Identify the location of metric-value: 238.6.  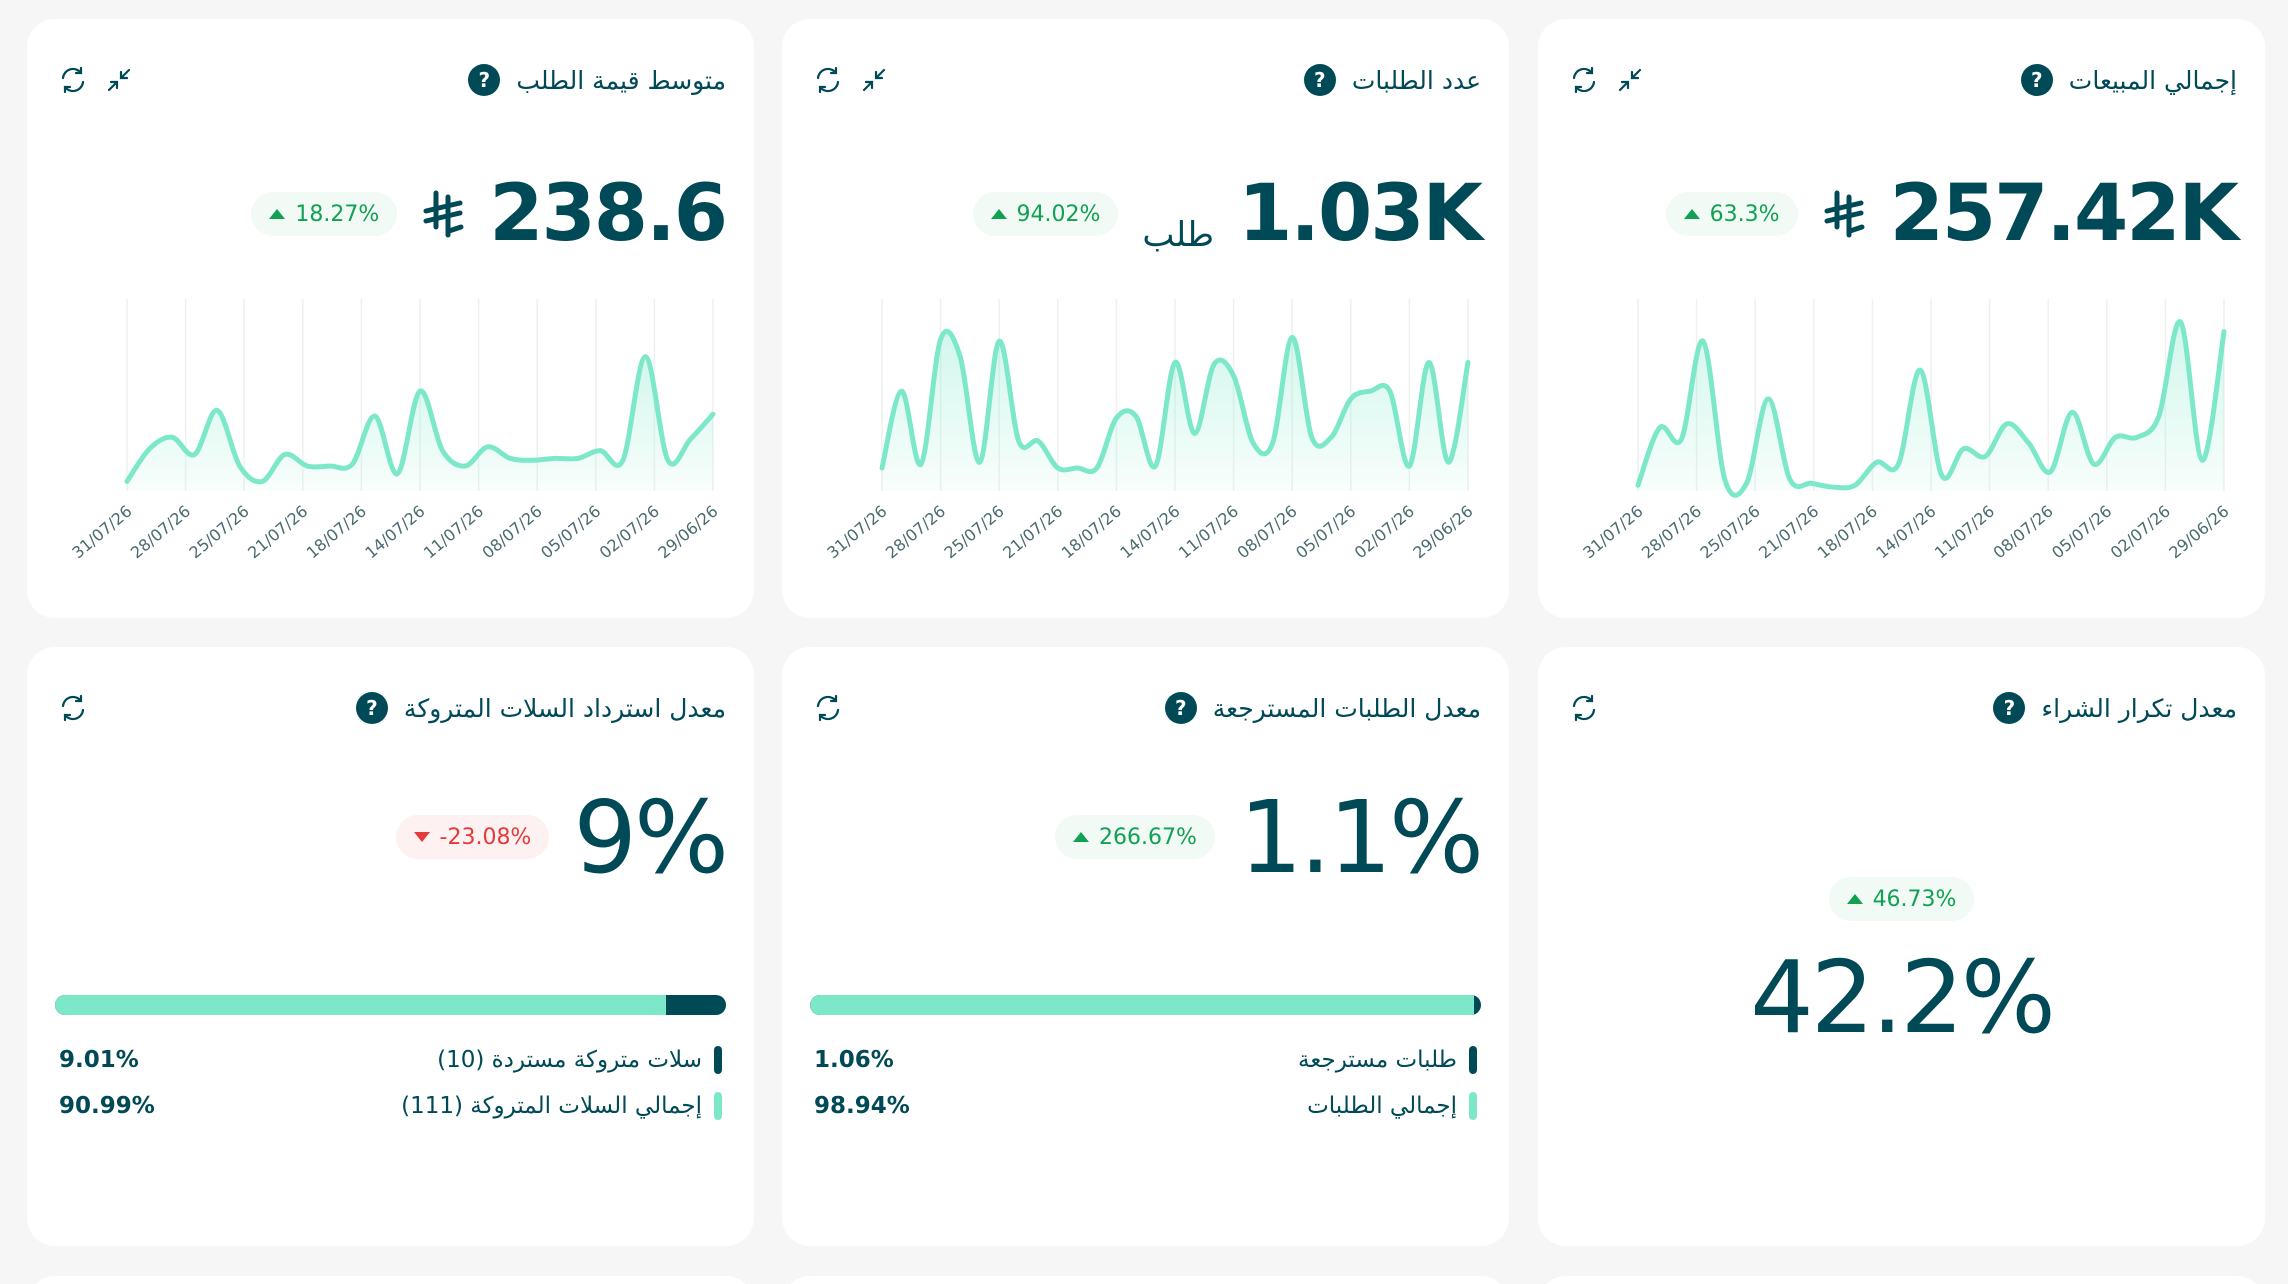
(608, 214).